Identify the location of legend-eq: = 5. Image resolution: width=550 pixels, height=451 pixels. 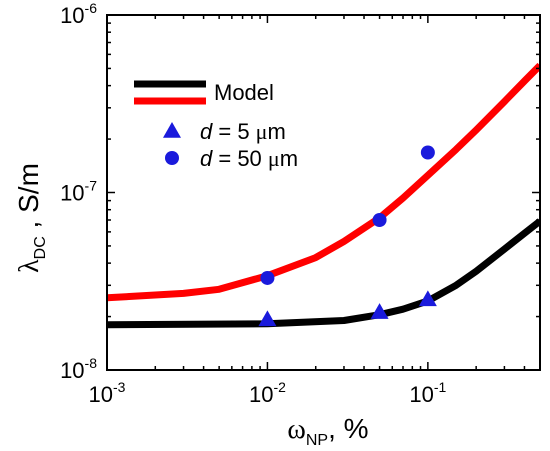
(233, 131).